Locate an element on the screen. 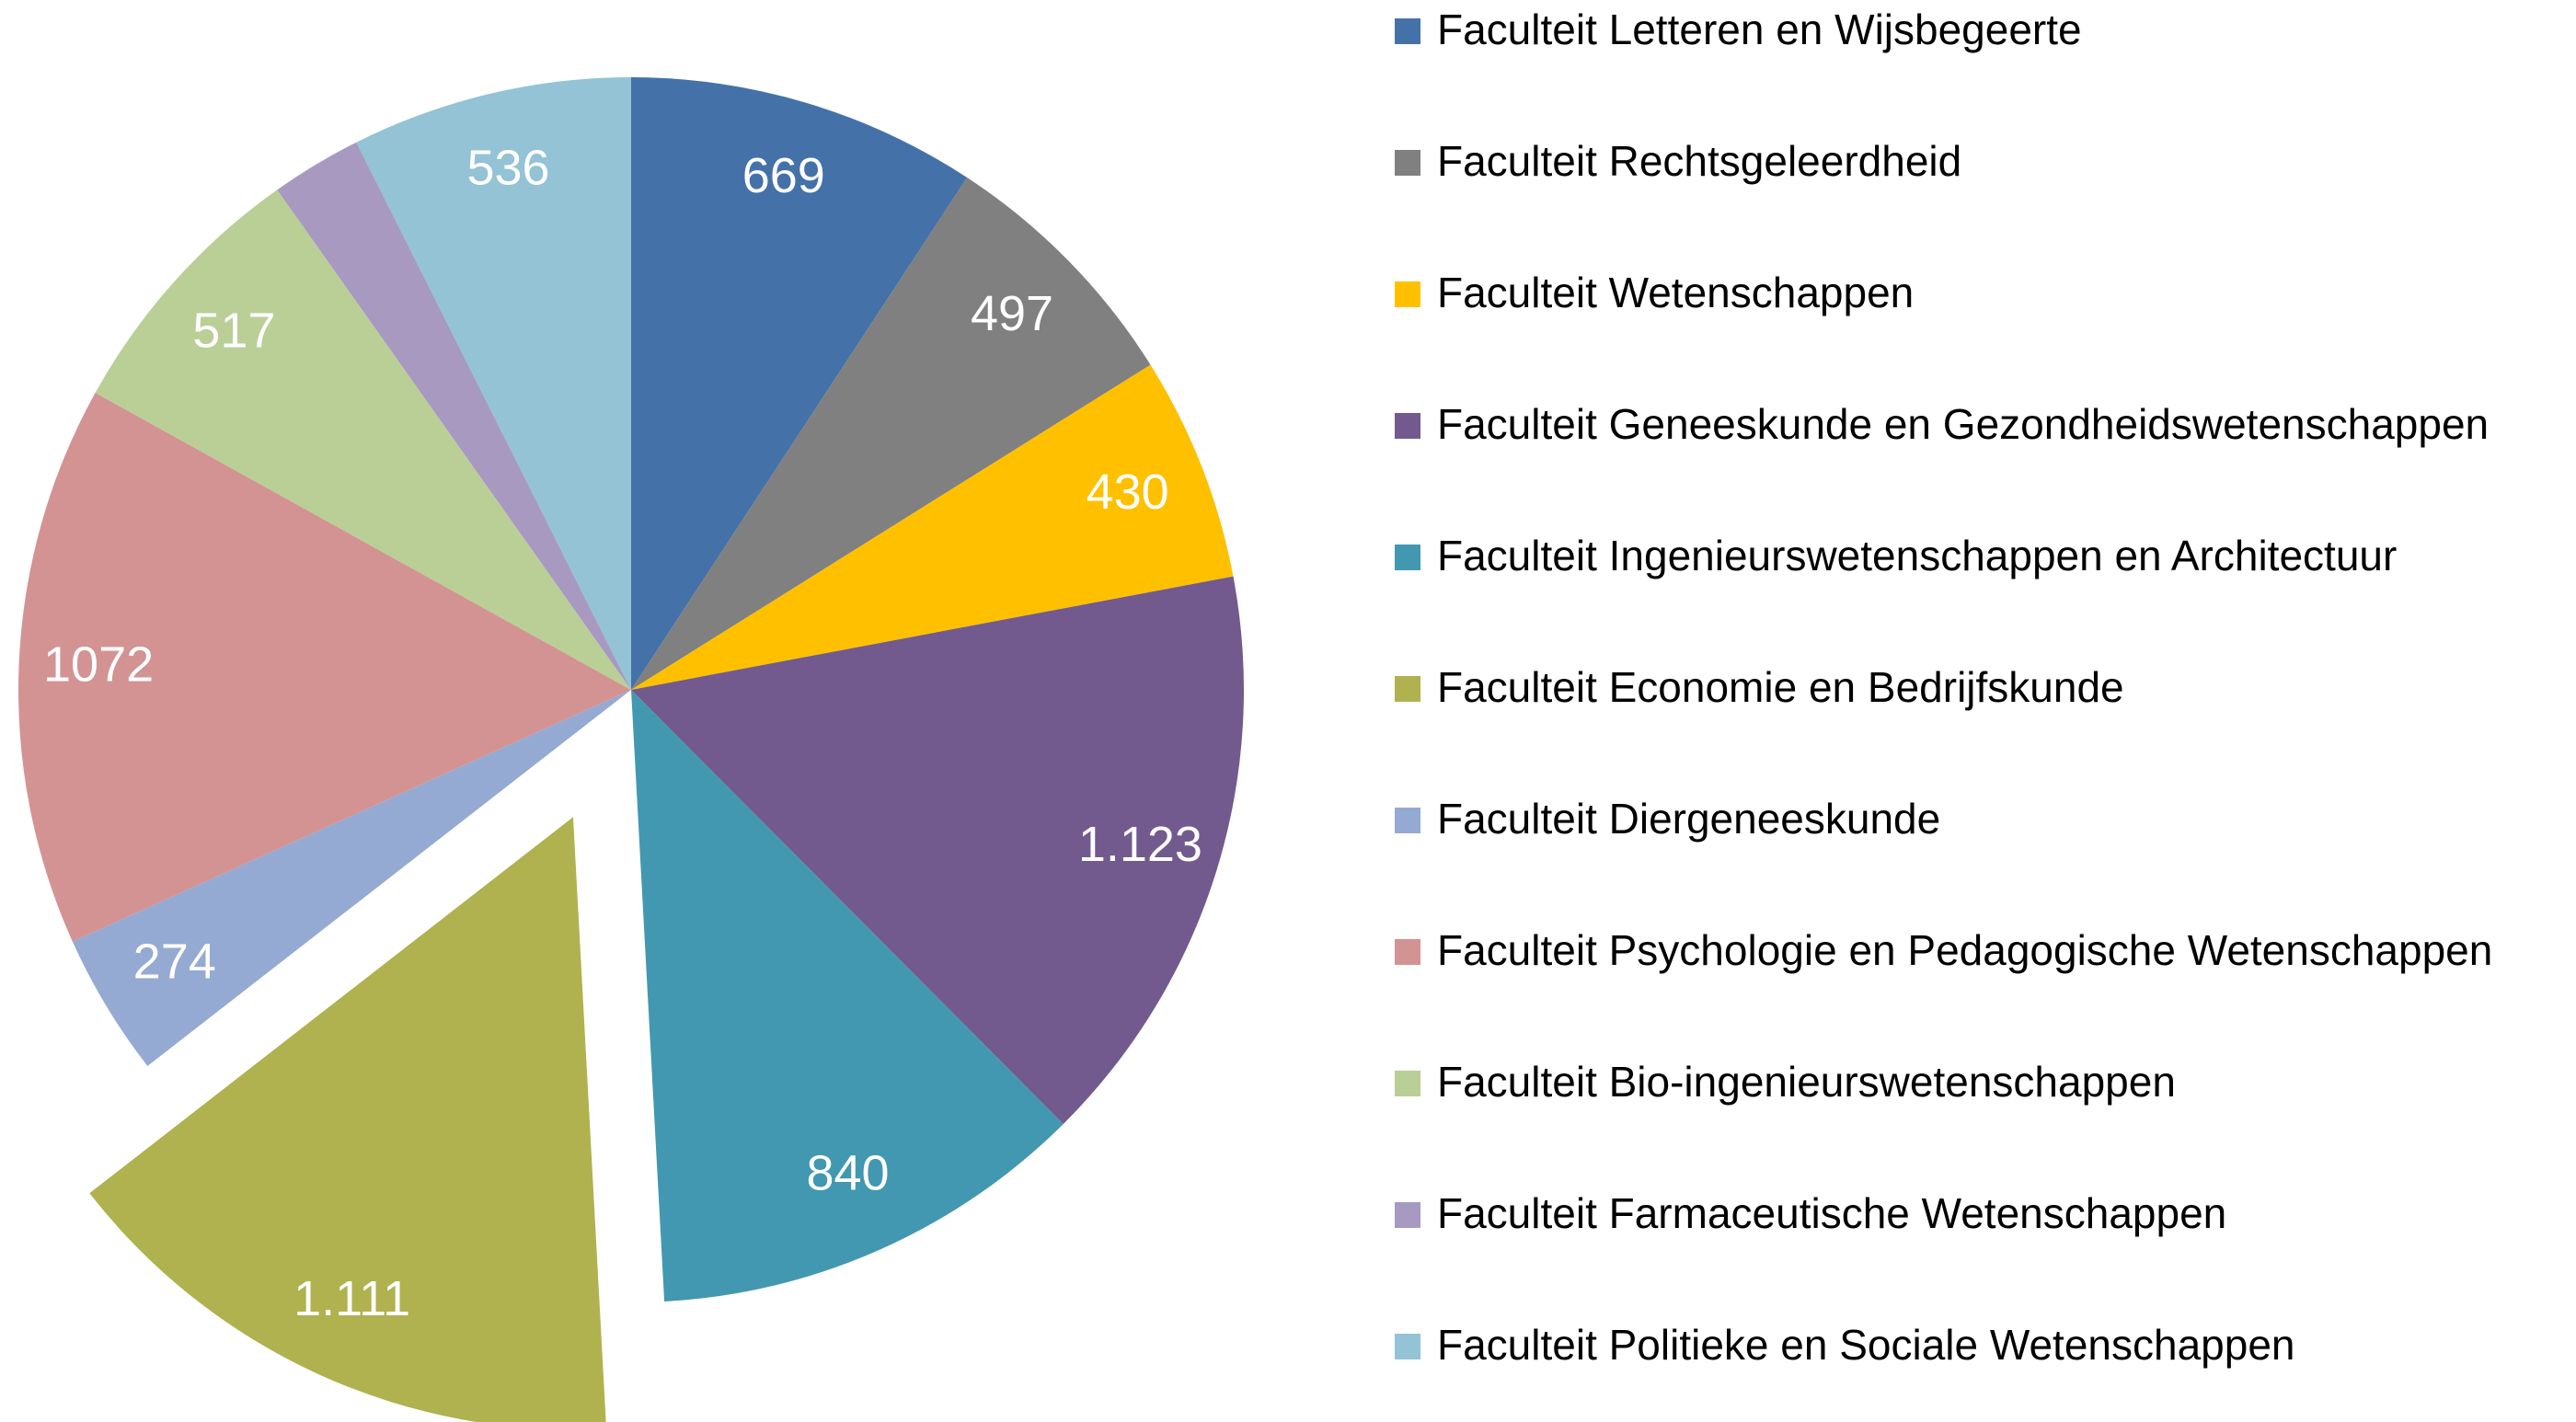  legend-label: Faculteit Economie en Bedrijfskunde is located at coordinates (1780, 687).